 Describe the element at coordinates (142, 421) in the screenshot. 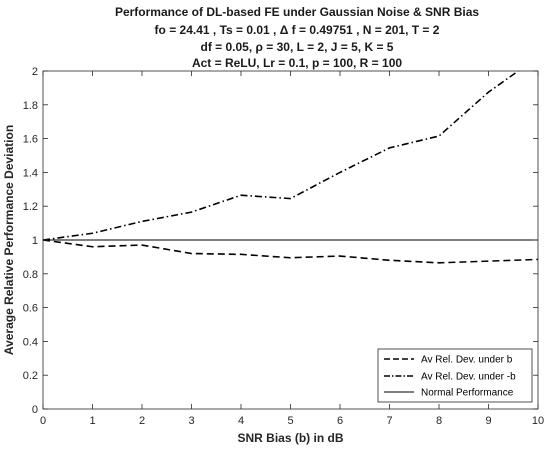

I see `x-tick-label: 2` at that location.